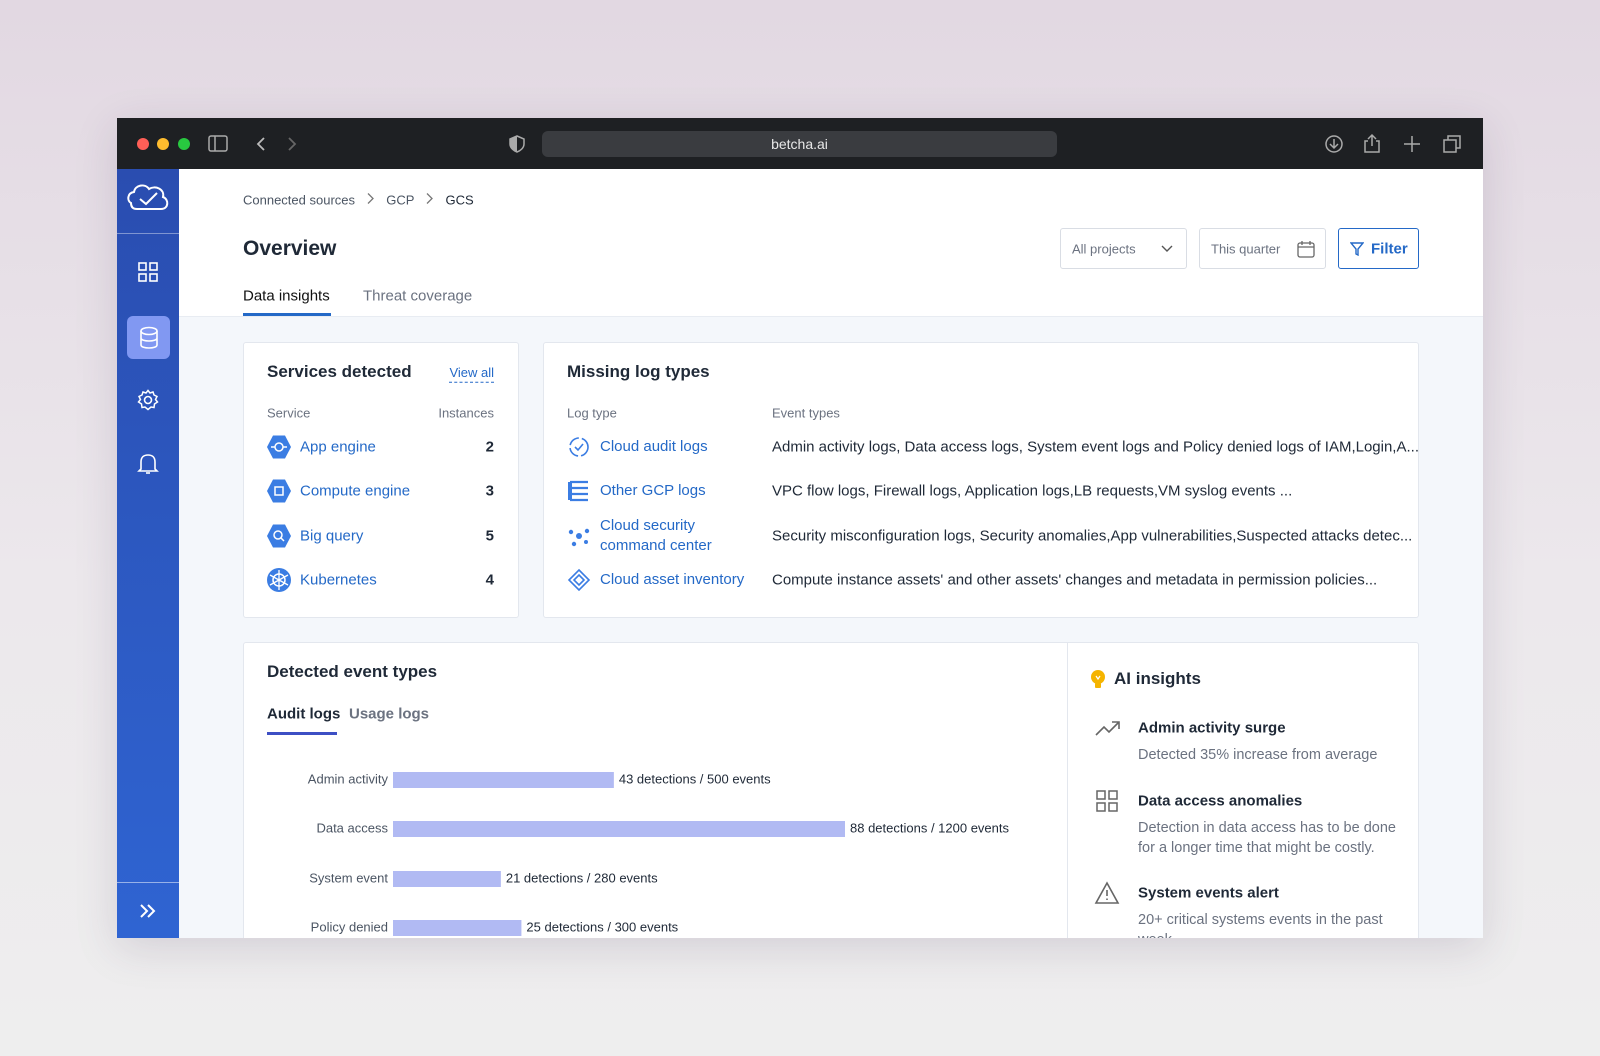 The image size is (1600, 1056). What do you see at coordinates (1306, 249) in the screenshot?
I see `calendar-icon` at bounding box center [1306, 249].